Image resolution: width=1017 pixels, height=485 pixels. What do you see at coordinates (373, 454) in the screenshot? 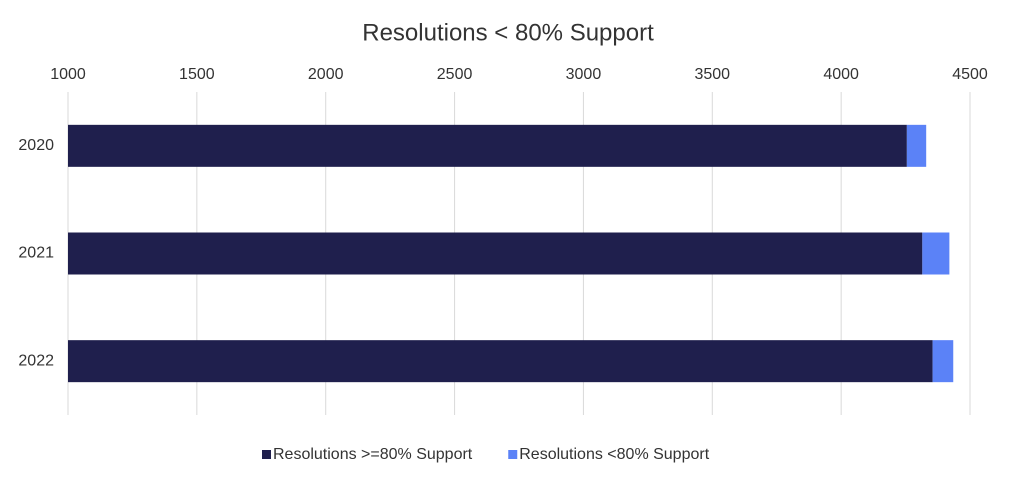
I see `legend-label: Resolutions >=80% Support` at bounding box center [373, 454].